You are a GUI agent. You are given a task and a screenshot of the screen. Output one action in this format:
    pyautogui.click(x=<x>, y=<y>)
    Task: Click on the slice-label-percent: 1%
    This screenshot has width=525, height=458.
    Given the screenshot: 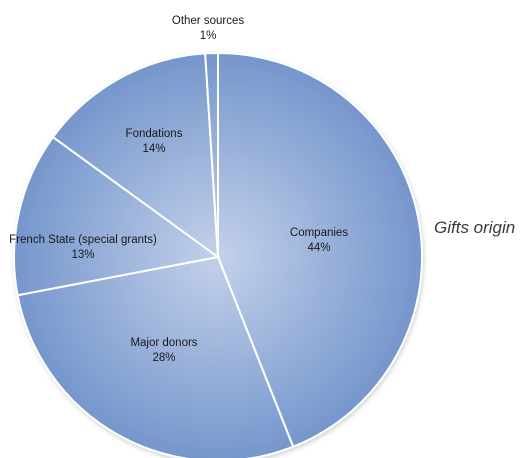 What is the action you would take?
    pyautogui.click(x=208, y=36)
    